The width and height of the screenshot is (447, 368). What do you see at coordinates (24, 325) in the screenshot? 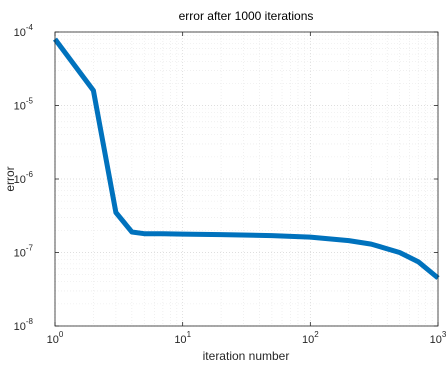
I see `y-tick-label: 10⁻⁸` at bounding box center [24, 325].